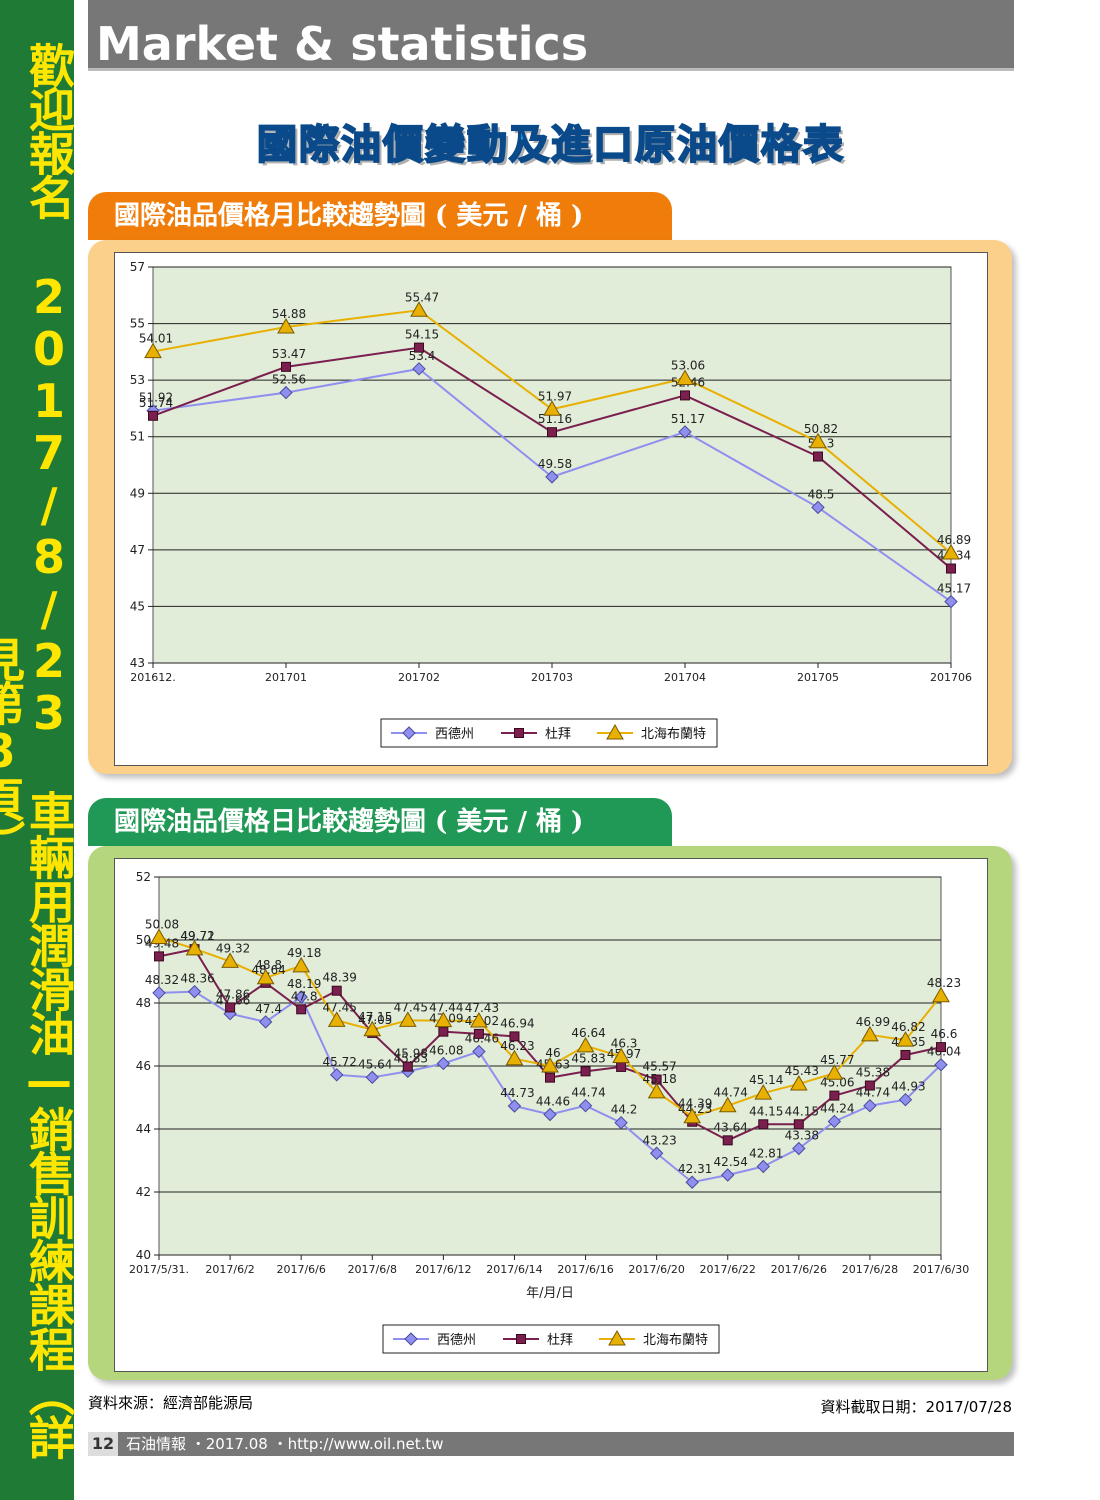  Describe the element at coordinates (552, 1053) in the screenshot. I see `data-label: 46` at that location.